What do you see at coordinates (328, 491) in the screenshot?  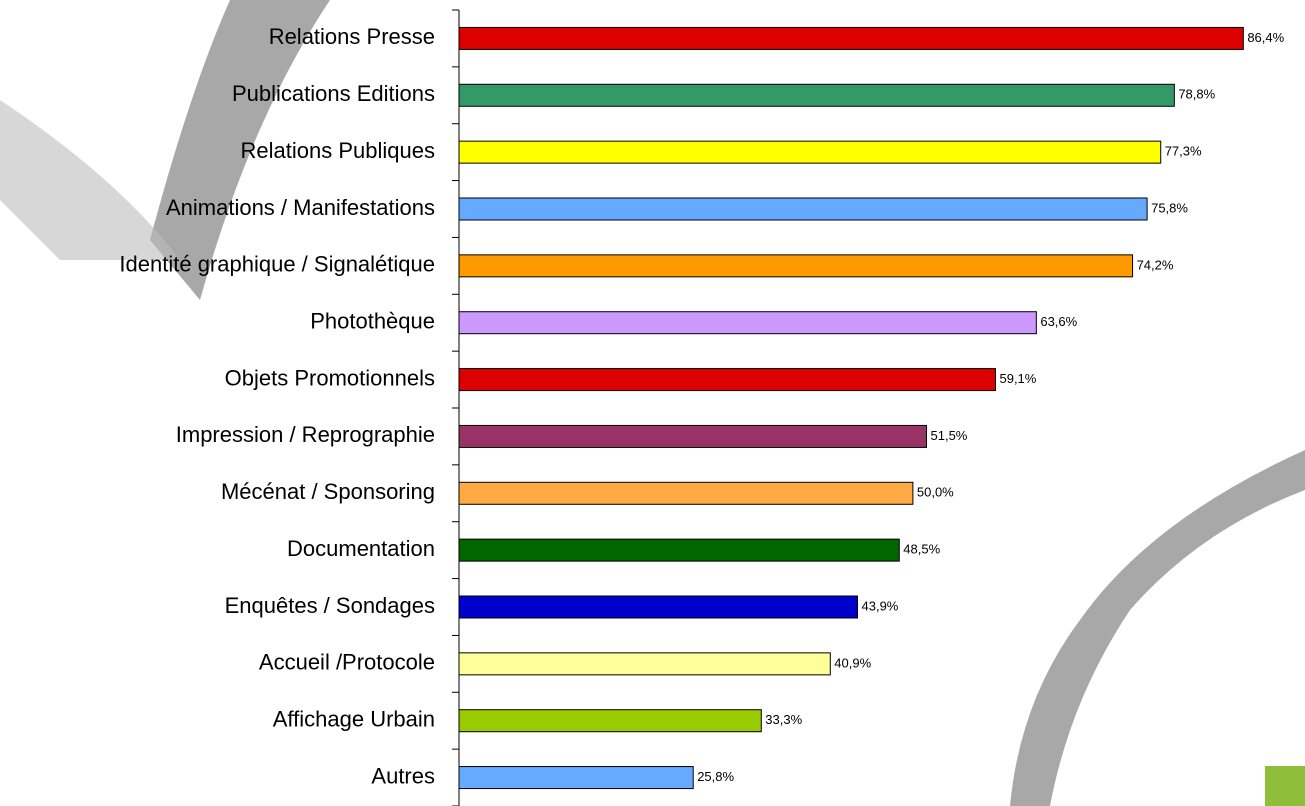 I see `category-label: Mécénat / Sponsoring` at bounding box center [328, 491].